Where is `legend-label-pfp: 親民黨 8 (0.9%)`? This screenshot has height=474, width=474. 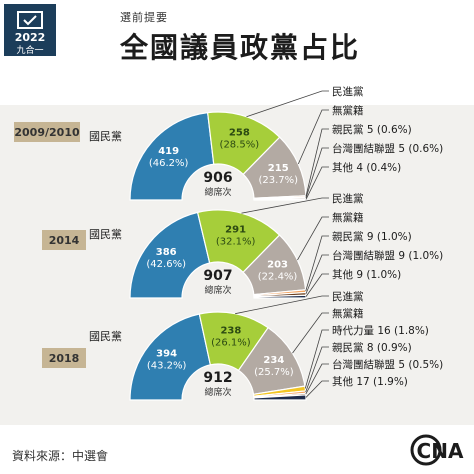 legend-label-pfp: 親民黨 8 (0.9%) is located at coordinates (372, 347).